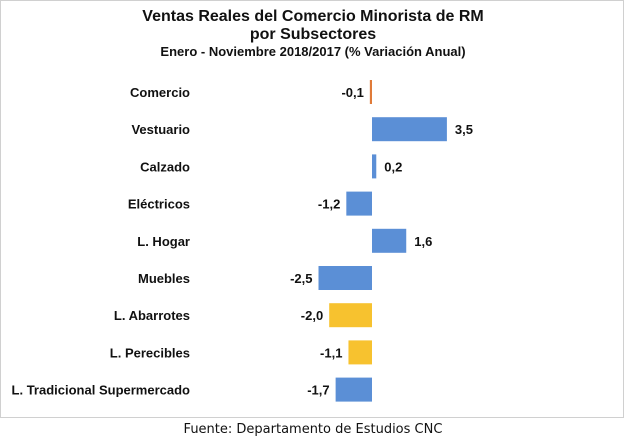  What do you see at coordinates (318, 390) in the screenshot?
I see `value-label: -1,7` at bounding box center [318, 390].